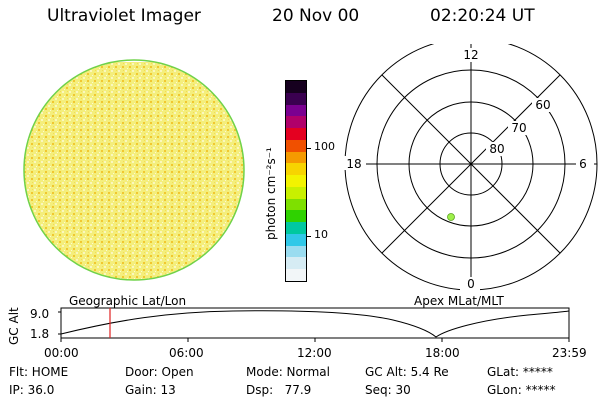 The height and width of the screenshot is (400, 600). What do you see at coordinates (470, 55) in the screenshot?
I see `polar-label-top: 12` at bounding box center [470, 55].